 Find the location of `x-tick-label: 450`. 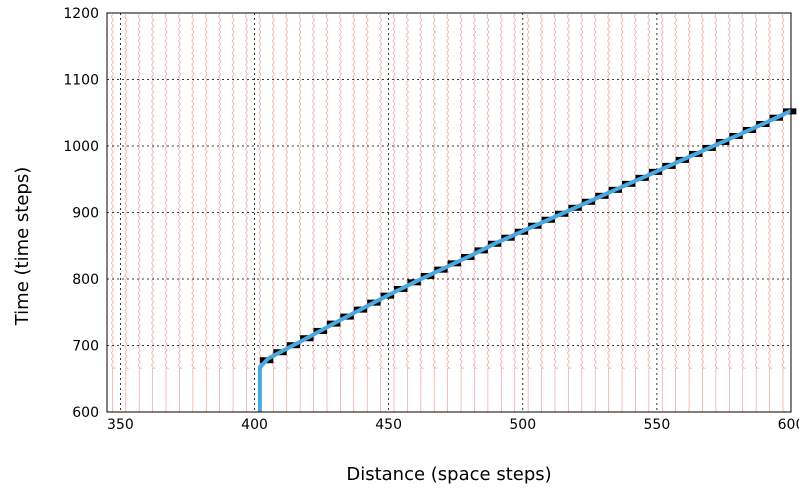

x-tick-label: 450 is located at coordinates (388, 425).